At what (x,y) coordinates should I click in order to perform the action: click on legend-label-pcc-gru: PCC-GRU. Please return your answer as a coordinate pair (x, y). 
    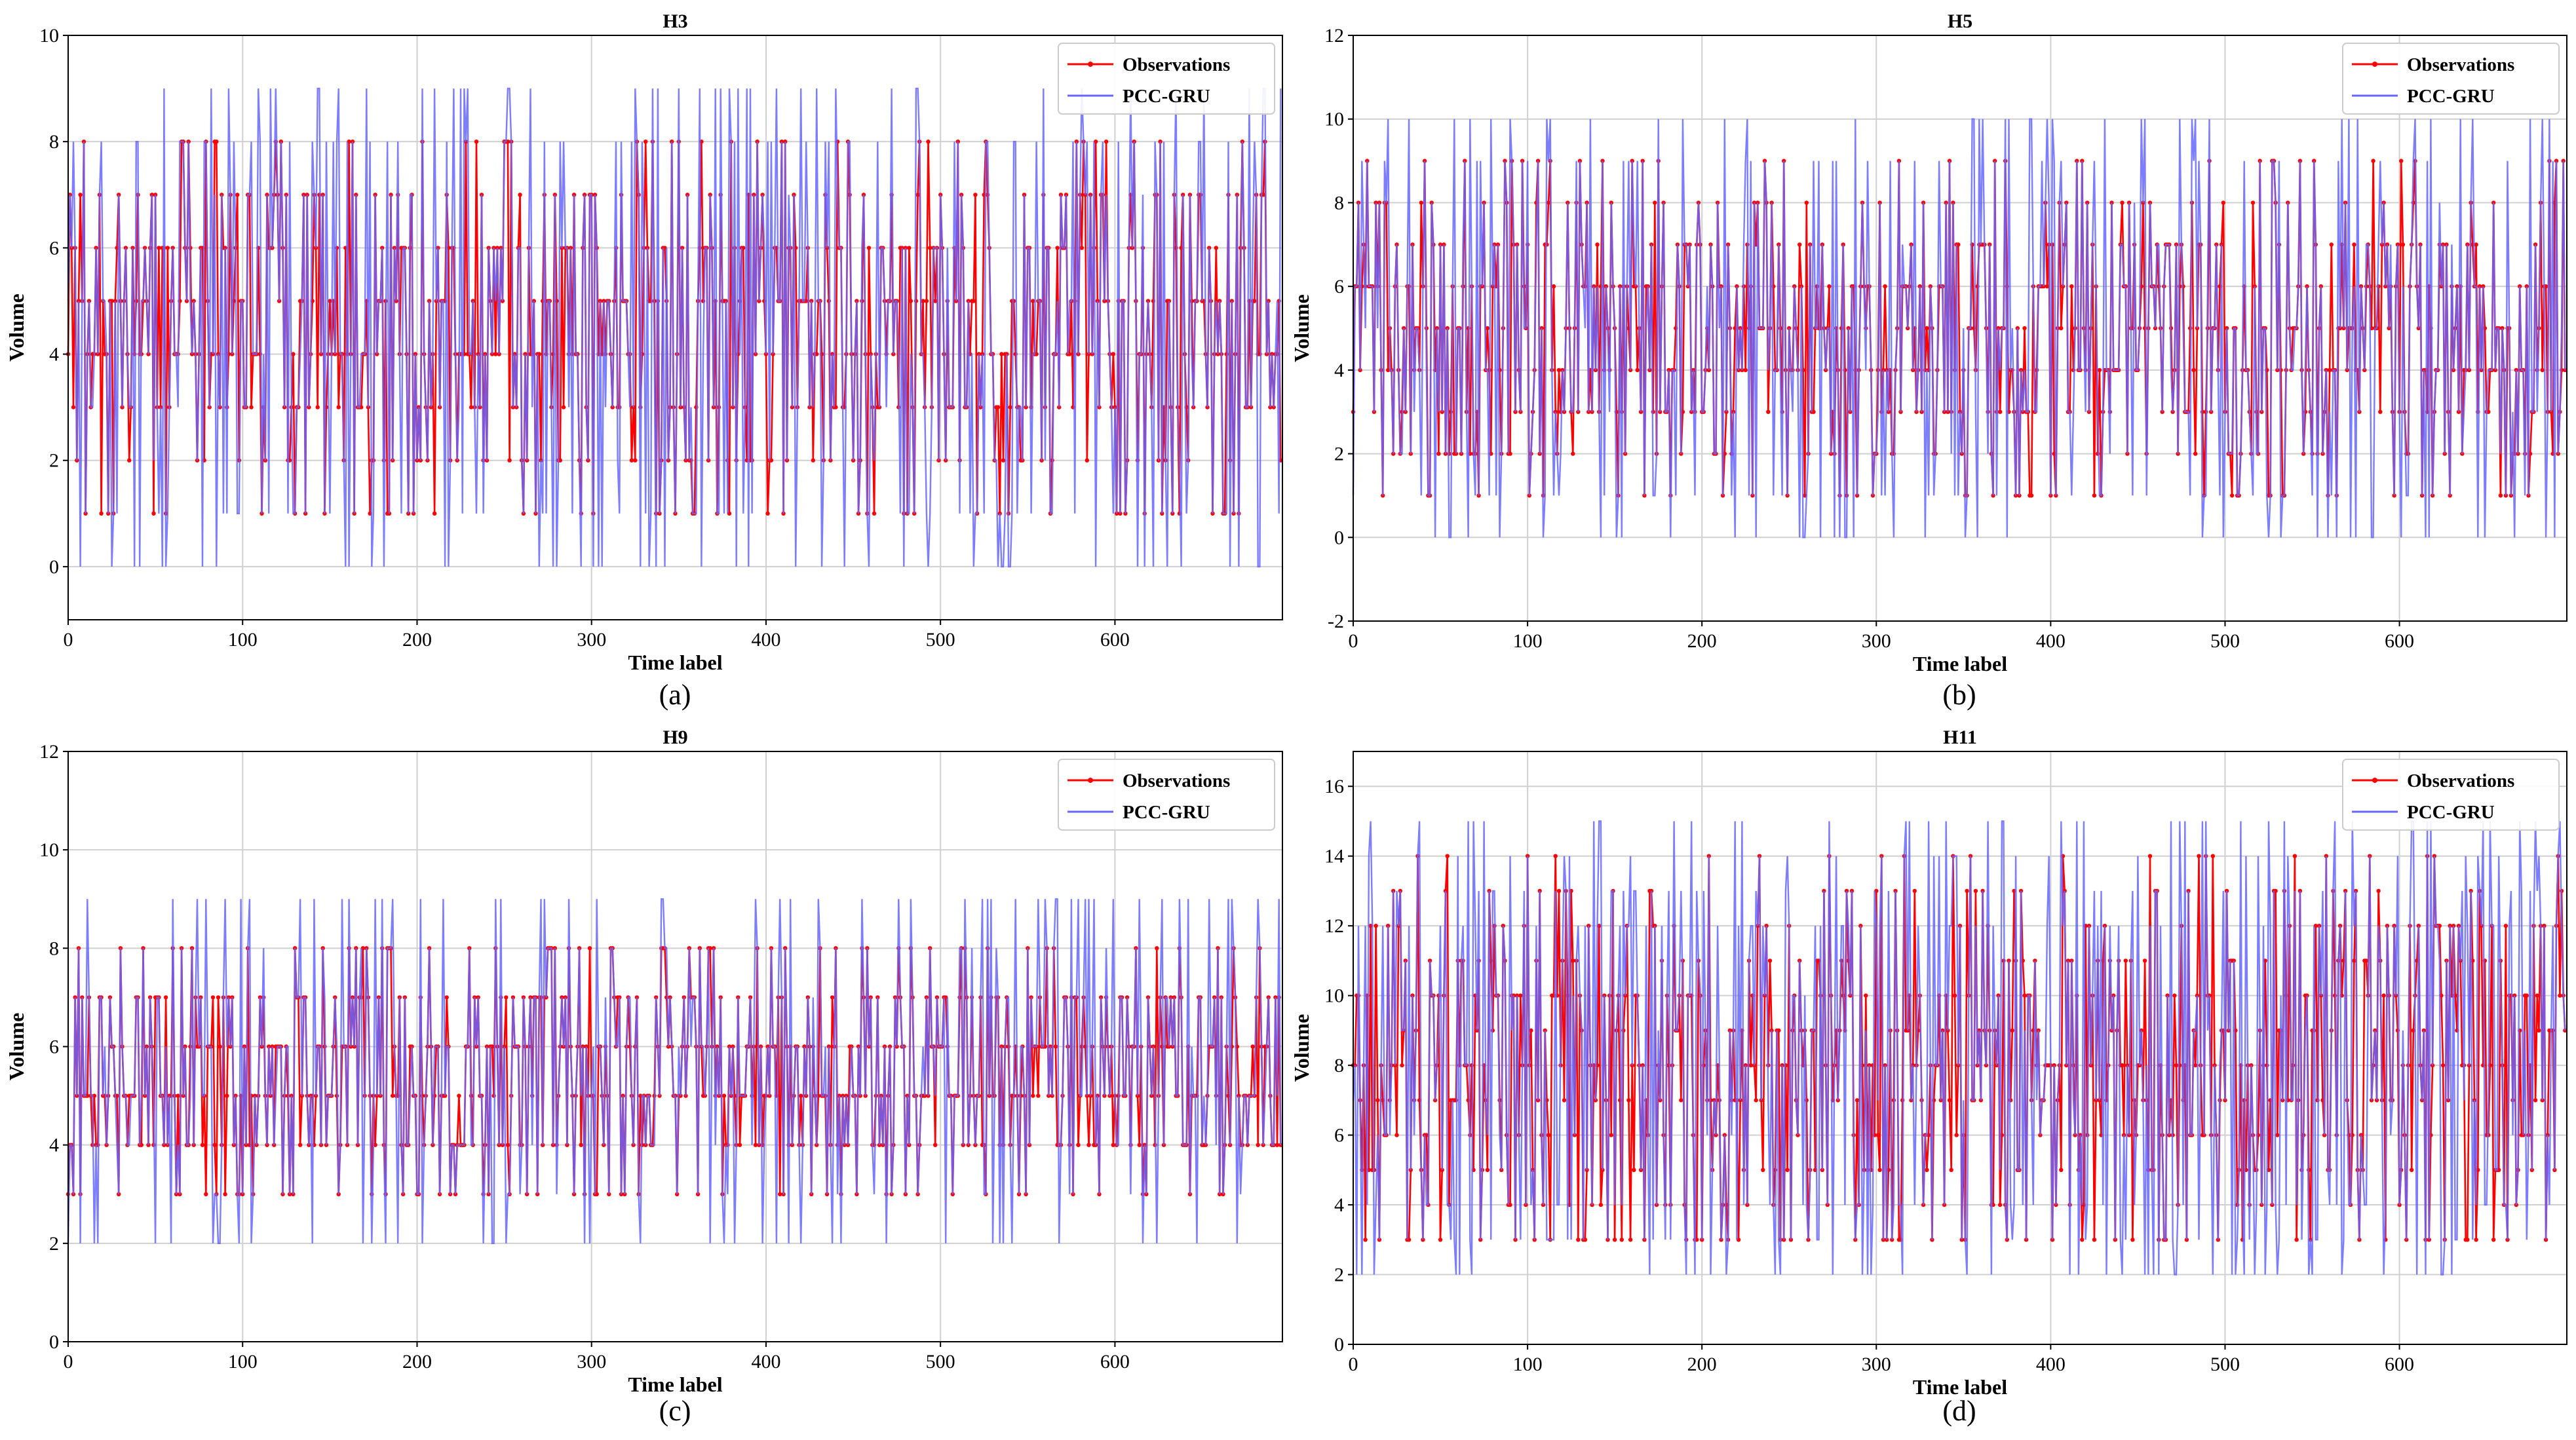
    Looking at the image, I should click on (1166, 96).